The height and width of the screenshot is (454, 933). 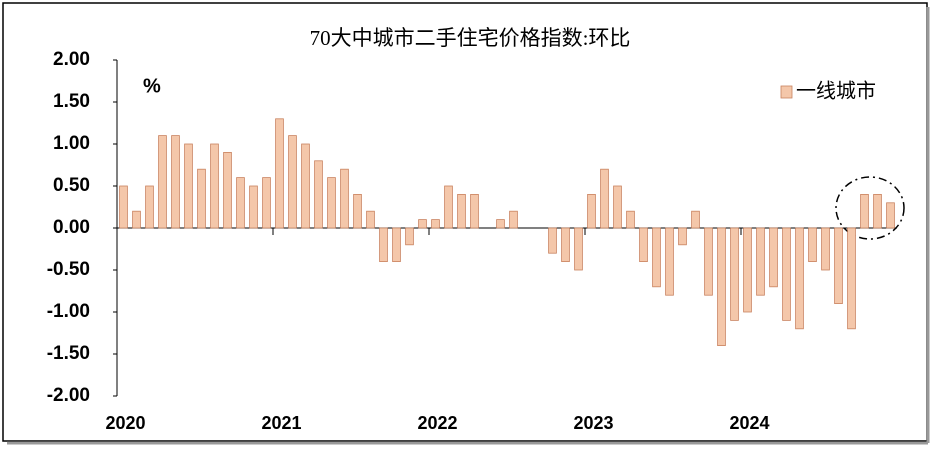 What do you see at coordinates (870, 208) in the screenshot?
I see `highlight-circle` at bounding box center [870, 208].